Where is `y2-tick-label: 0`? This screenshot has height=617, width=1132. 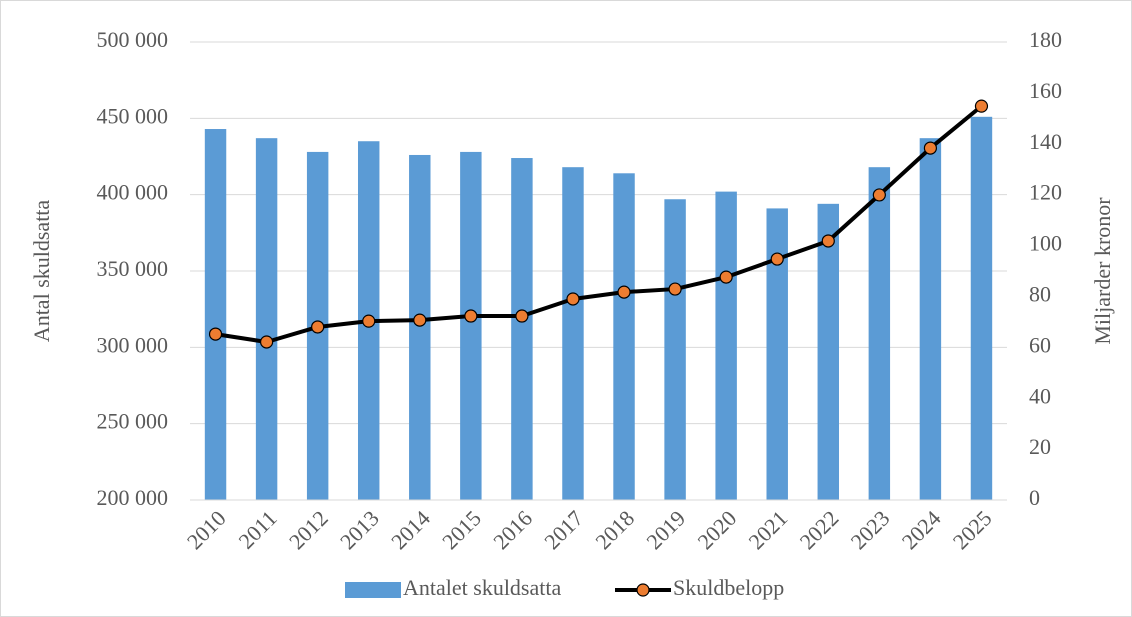
y2-tick-label: 0 is located at coordinates (1034, 497).